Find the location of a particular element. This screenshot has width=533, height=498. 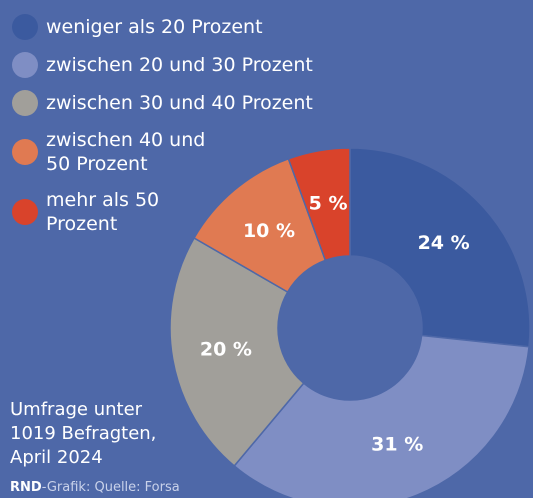

data-label: 5 % is located at coordinates (328, 203).